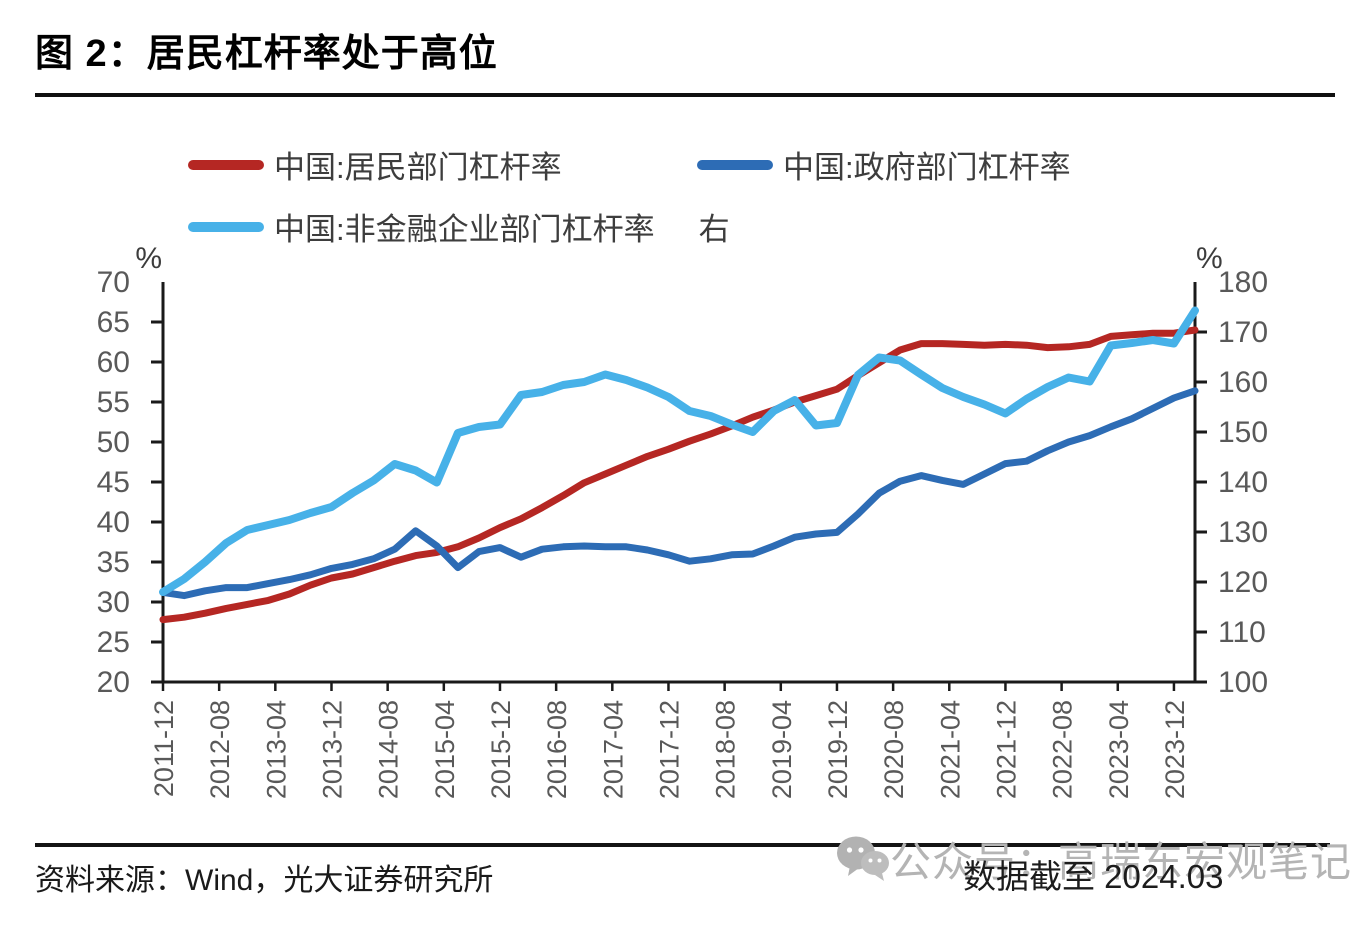 Image resolution: width=1370 pixels, height=926 pixels. What do you see at coordinates (226, 164) in the screenshot?
I see `legend-swatch-household` at bounding box center [226, 164].